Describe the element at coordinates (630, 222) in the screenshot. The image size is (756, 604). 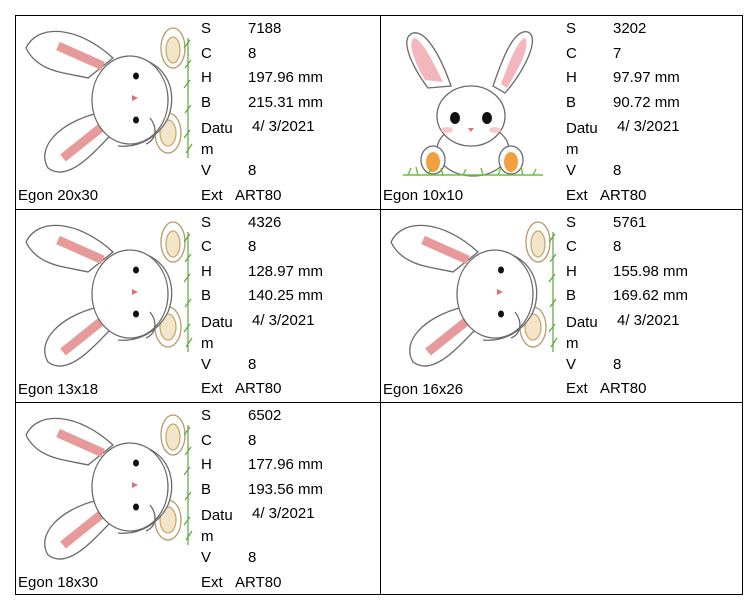
I see `info-value-s: 5761` at that location.